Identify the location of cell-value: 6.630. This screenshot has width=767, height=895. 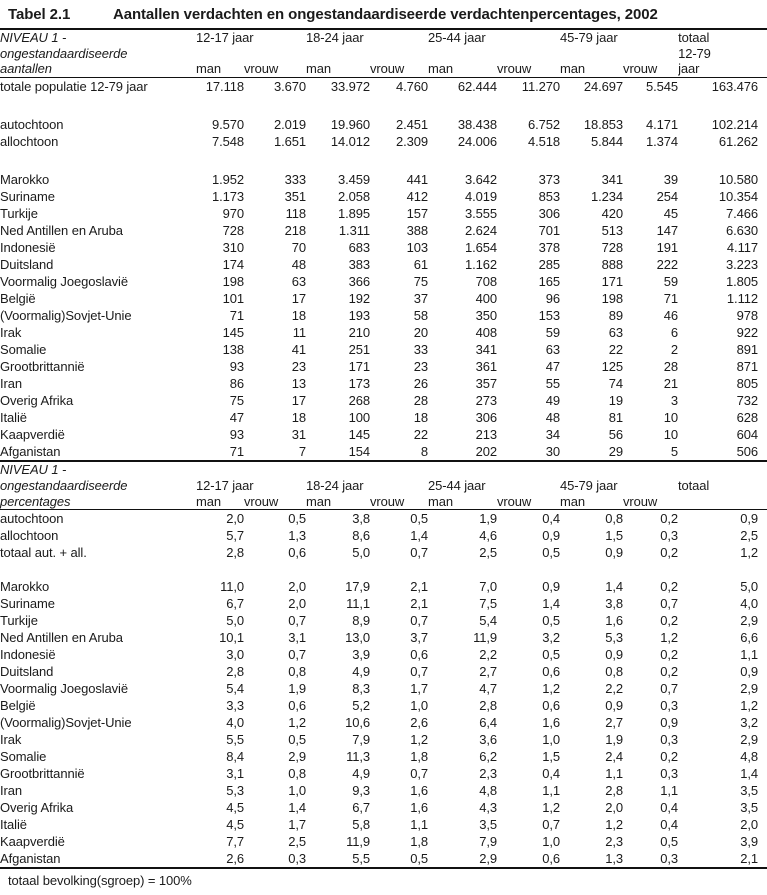
(741, 231).